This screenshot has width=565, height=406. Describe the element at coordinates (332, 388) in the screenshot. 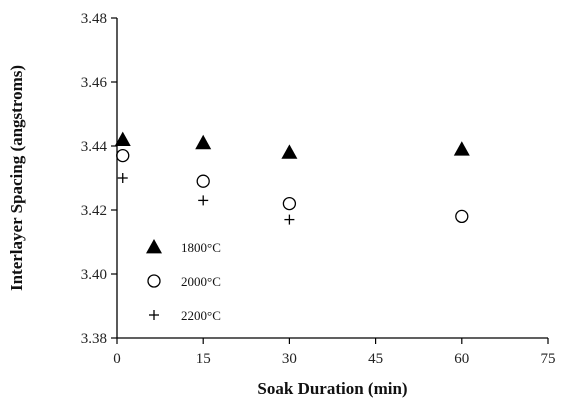

I see `x-axis-label: Soak Duration (min)` at that location.